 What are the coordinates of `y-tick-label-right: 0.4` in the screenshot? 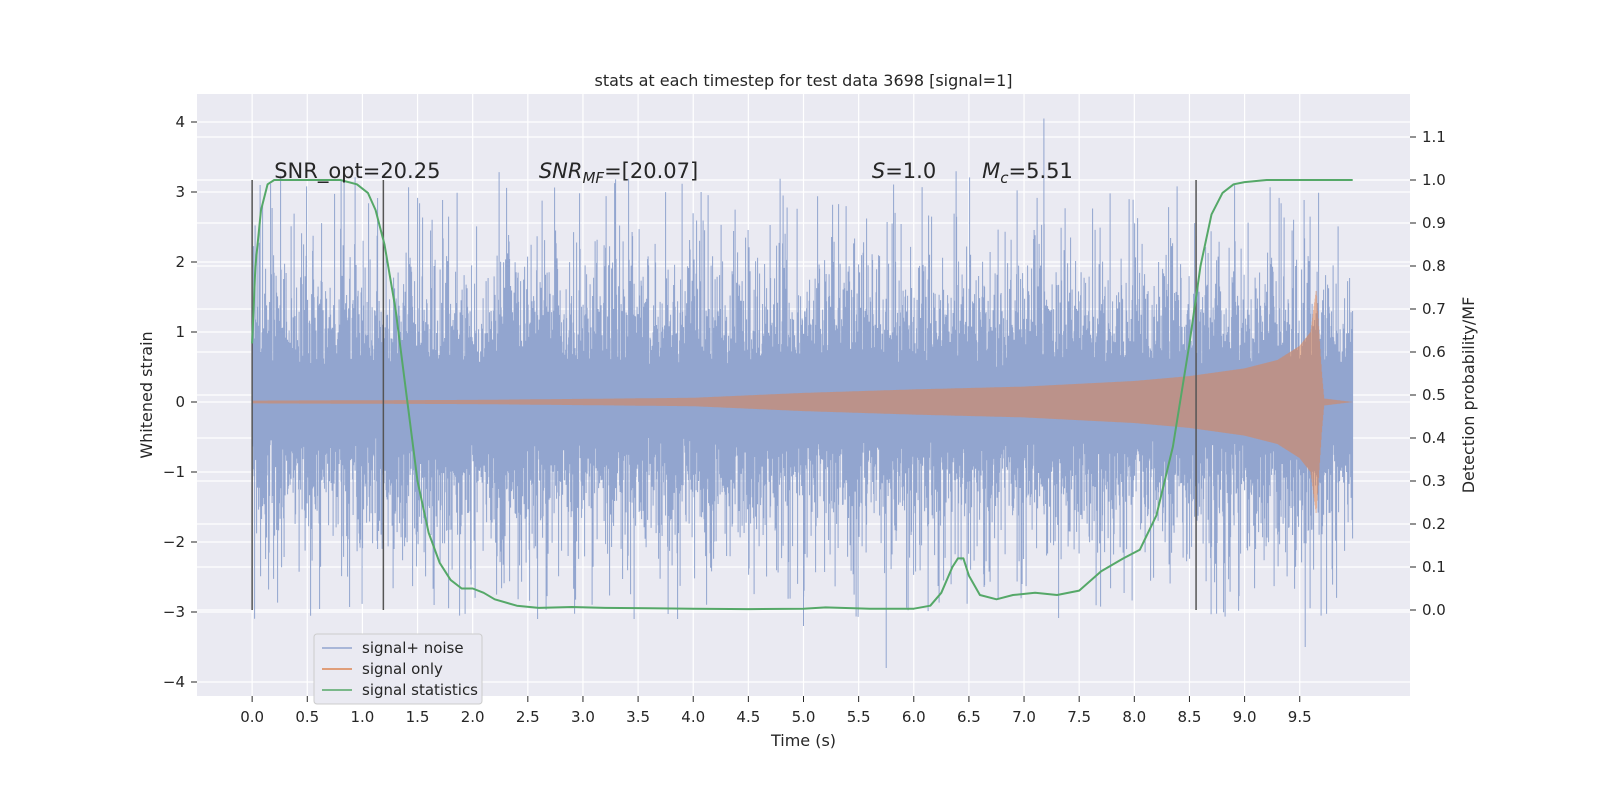 It's located at (1434, 438).